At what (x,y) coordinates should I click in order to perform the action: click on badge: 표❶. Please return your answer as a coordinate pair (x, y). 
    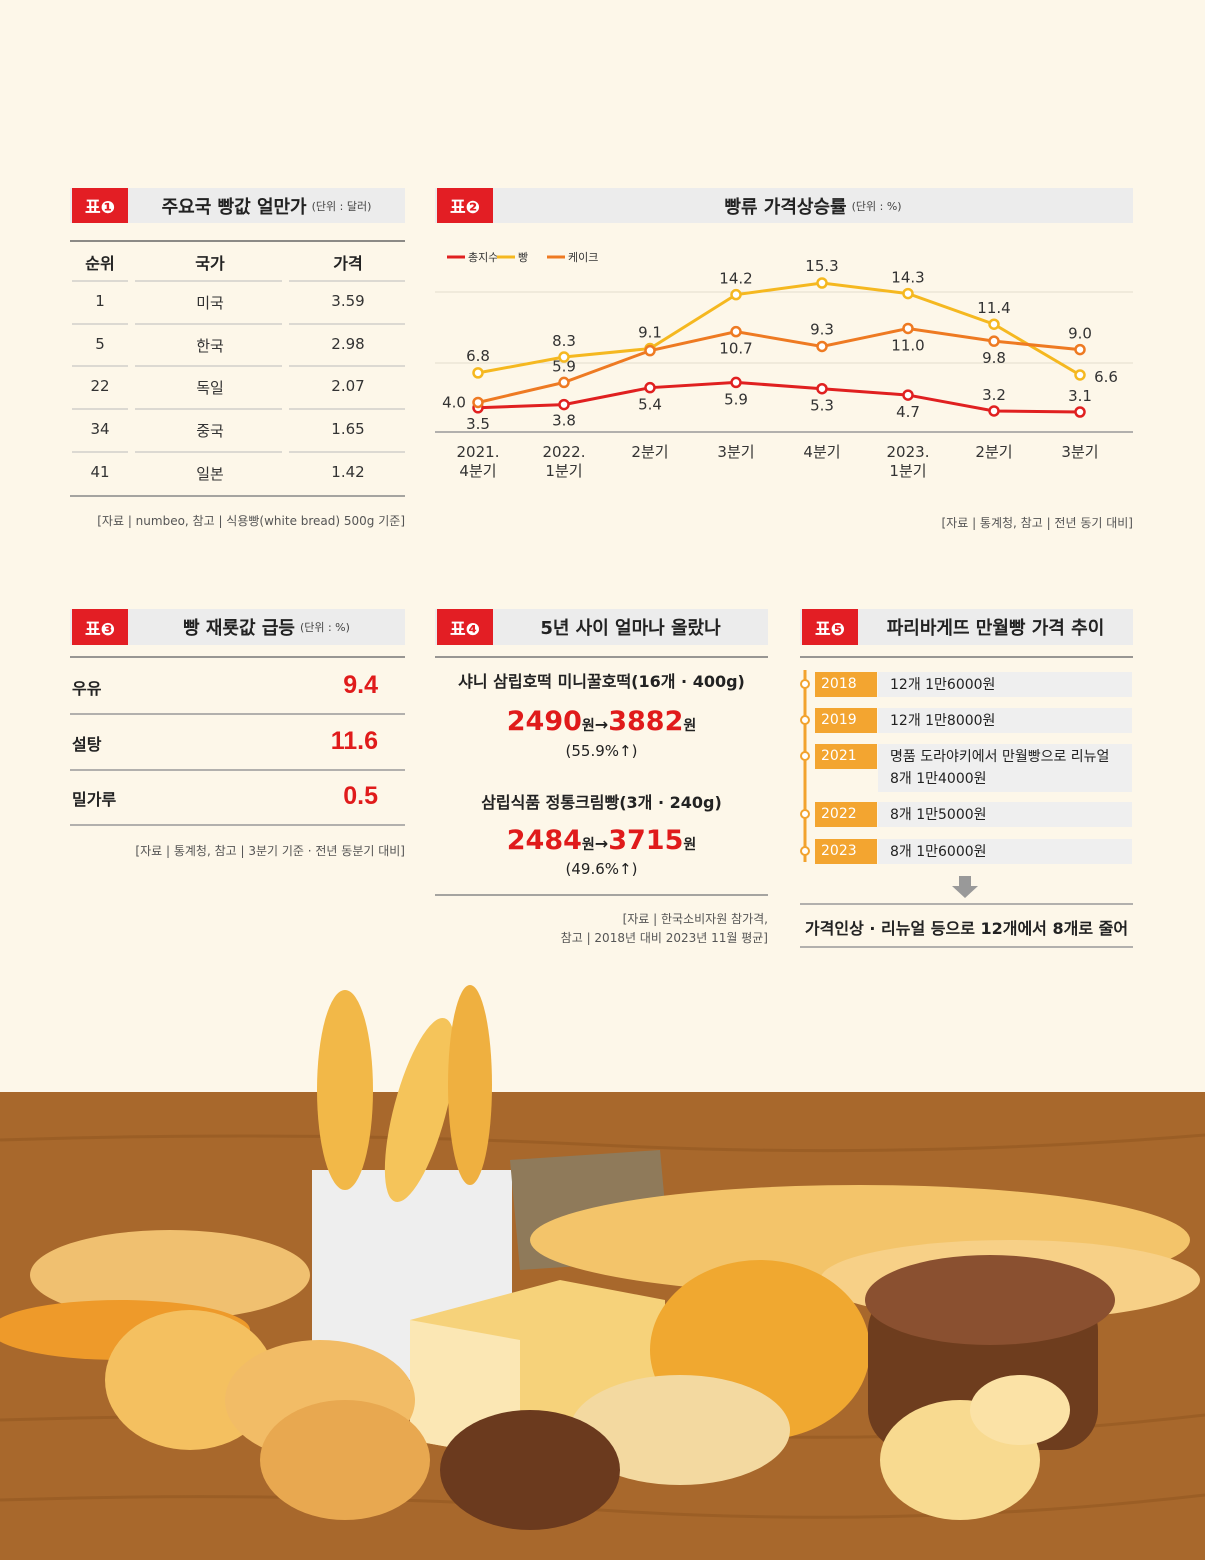
    Looking at the image, I should click on (100, 205).